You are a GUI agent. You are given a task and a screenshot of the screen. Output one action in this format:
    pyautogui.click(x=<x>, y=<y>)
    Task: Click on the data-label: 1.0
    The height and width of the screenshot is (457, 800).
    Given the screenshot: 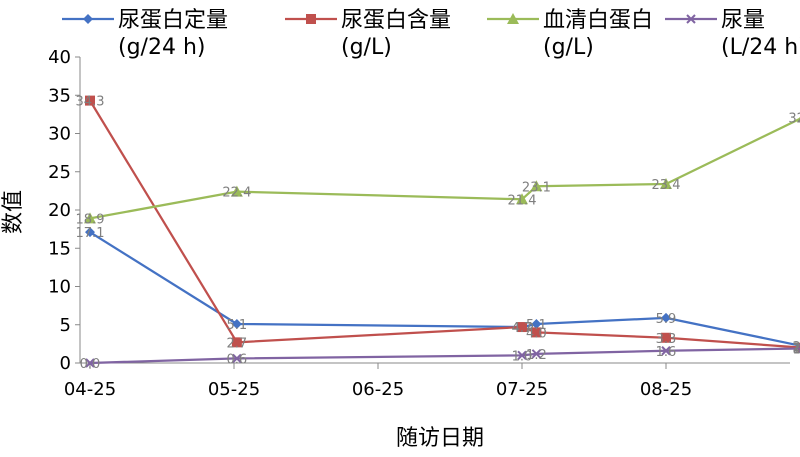 What is the action you would take?
    pyautogui.click(x=522, y=356)
    